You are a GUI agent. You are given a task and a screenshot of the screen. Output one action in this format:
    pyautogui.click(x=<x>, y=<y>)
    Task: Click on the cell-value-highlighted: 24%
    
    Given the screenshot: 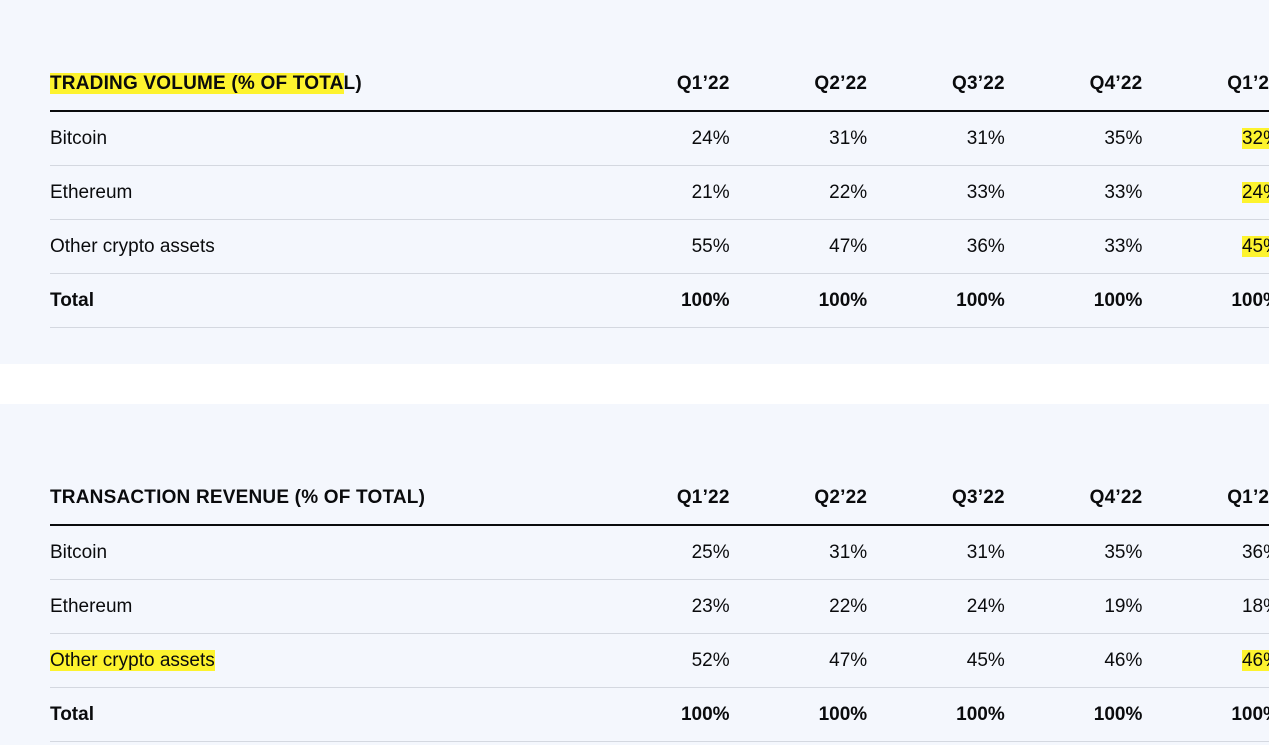 What is the action you would take?
    pyautogui.click(x=1207, y=192)
    